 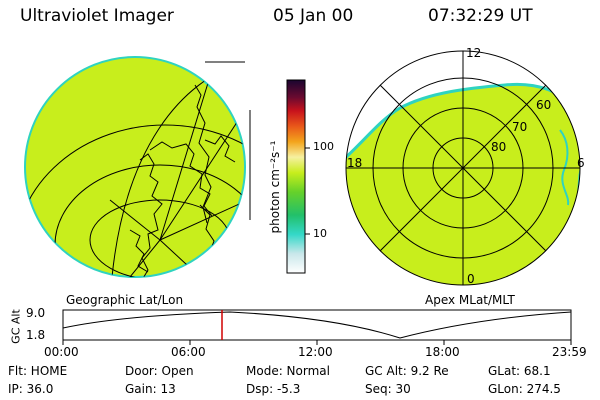 What do you see at coordinates (275, 187) in the screenshot?
I see `colorbar-unit-label: photon cm⁻²s⁻¹` at bounding box center [275, 187].